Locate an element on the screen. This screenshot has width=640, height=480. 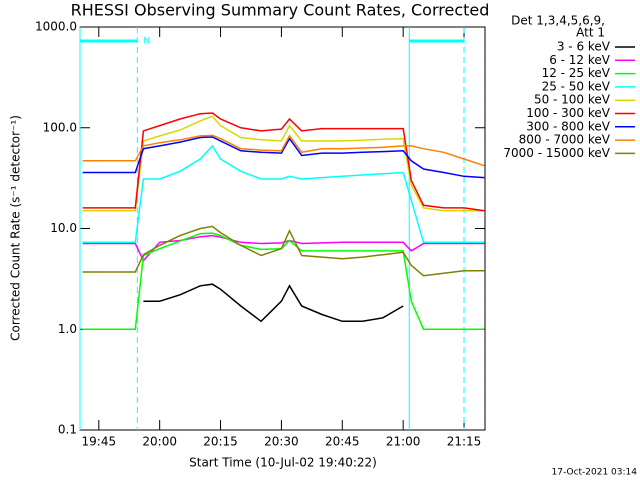
y-tick-label: 10.0 is located at coordinates (63, 228).